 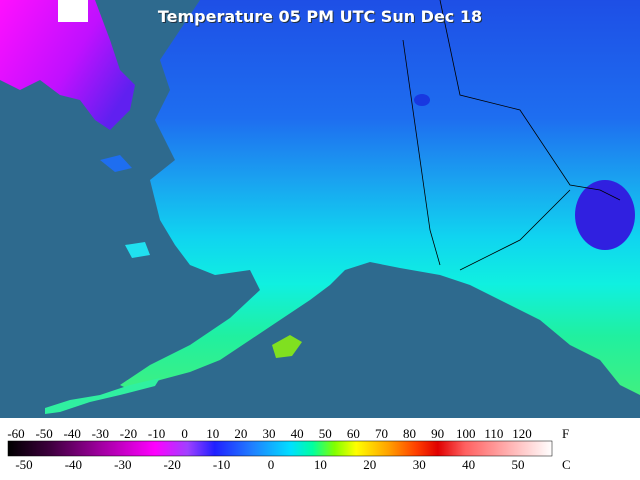 I want to click on fahrenheit-label: 100, so click(x=466, y=433).